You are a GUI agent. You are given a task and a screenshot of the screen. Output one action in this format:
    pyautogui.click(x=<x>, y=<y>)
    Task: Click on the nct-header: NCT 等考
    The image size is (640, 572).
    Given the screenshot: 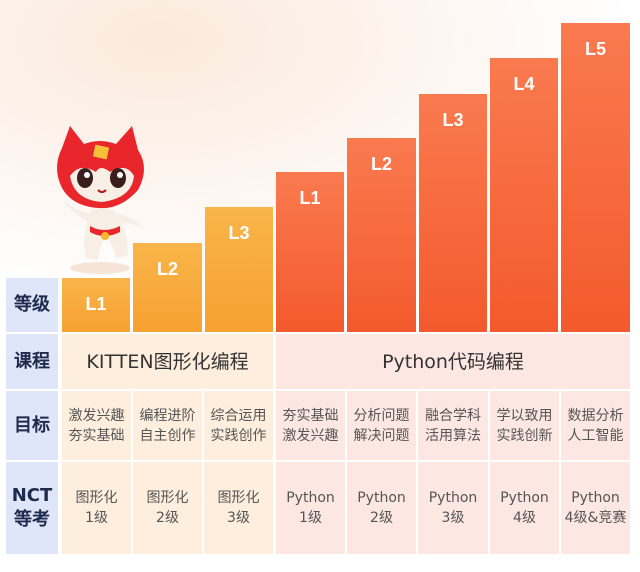 What is the action you would take?
    pyautogui.click(x=32, y=508)
    